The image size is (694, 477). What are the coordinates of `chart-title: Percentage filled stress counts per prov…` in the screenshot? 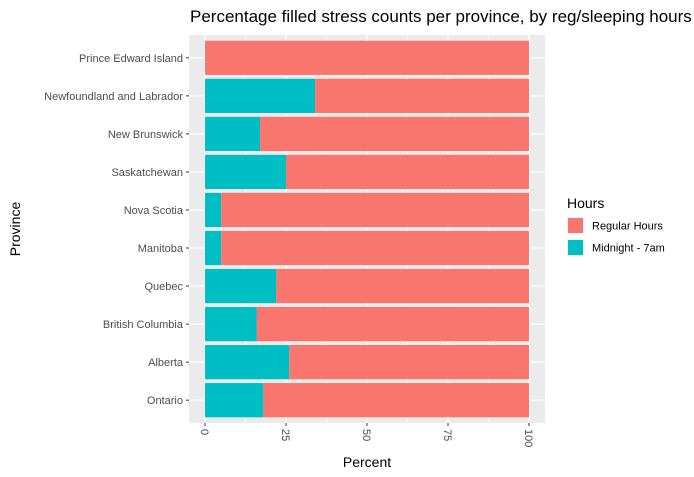 It's located at (441, 16).